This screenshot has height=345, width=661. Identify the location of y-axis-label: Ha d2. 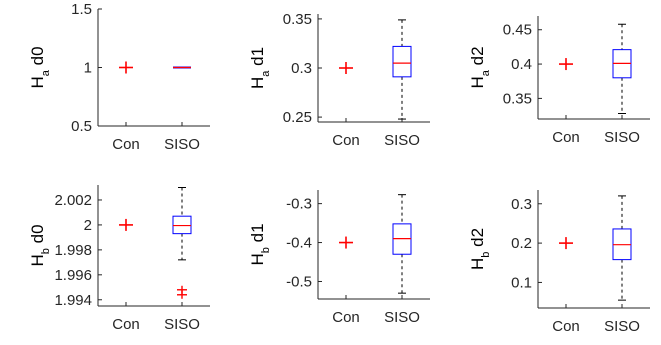
(480, 67).